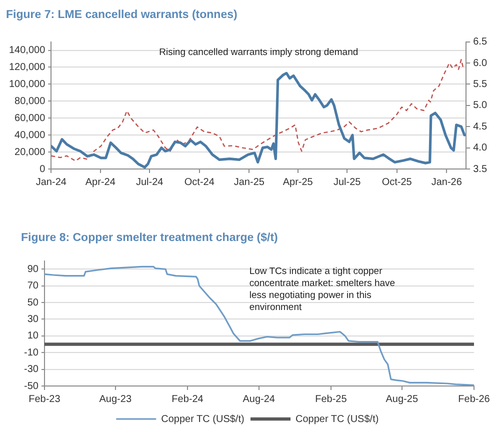 This screenshot has width=500, height=436. Describe the element at coordinates (30, 135) in the screenshot. I see `y-tick-label: 40,000` at that location.